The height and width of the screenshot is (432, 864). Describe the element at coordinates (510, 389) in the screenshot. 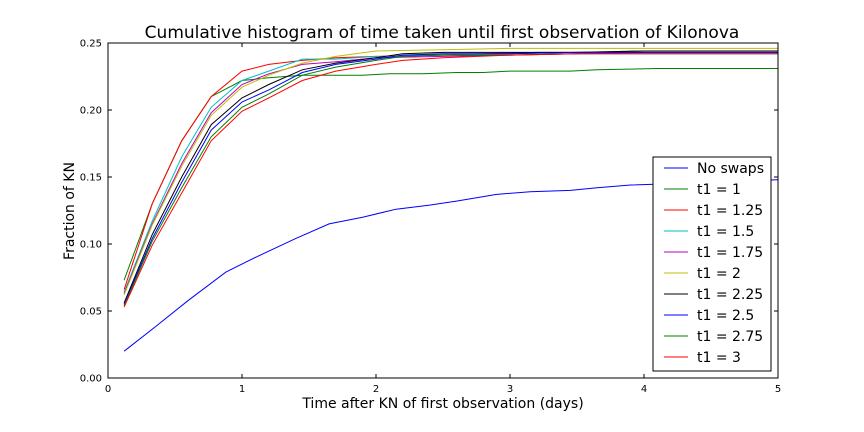

I see `x-tick-label: 3` at that location.